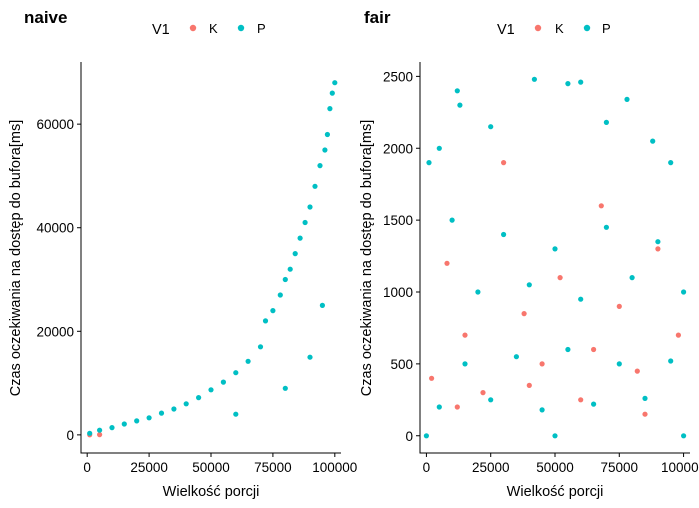 This screenshot has height=508, width=699. I want to click on legend-title-fair: V1, so click(506, 30).